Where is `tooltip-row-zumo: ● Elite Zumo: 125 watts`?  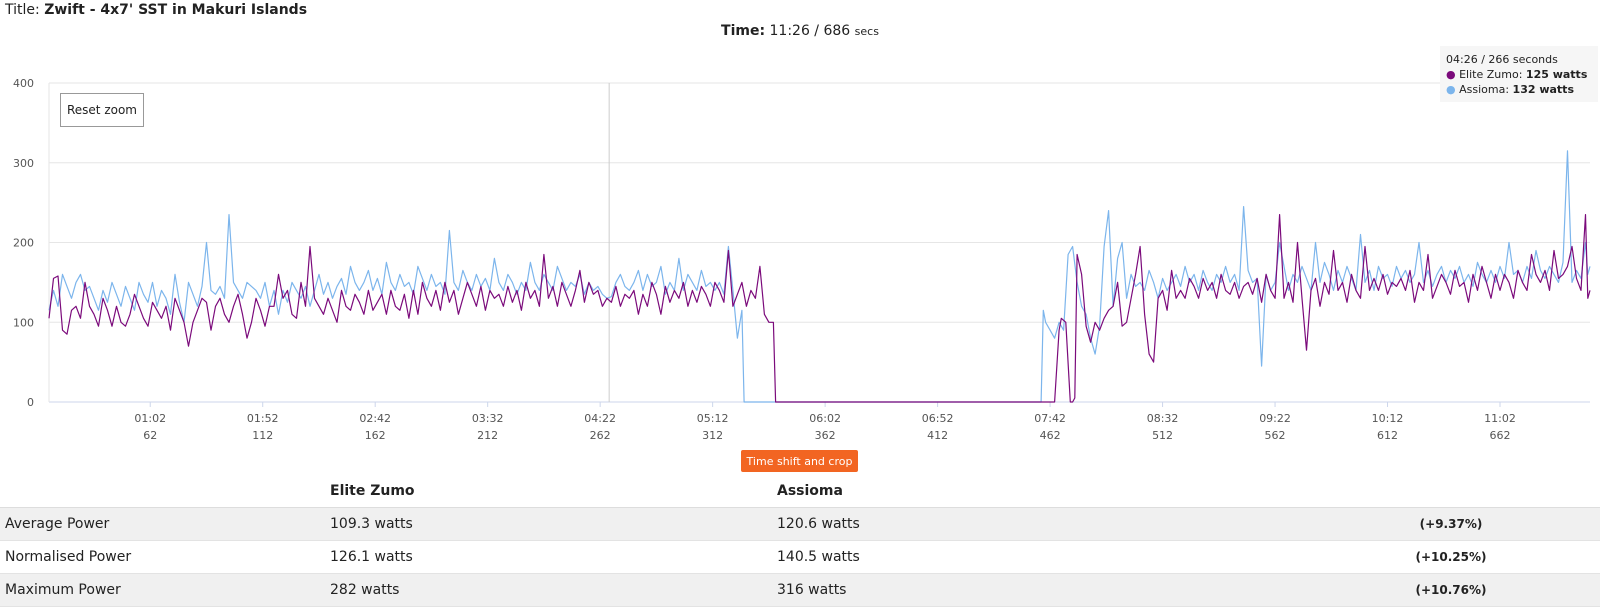
tooltip-row-zumo: ● Elite Zumo: 125 watts is located at coordinates (1522, 74).